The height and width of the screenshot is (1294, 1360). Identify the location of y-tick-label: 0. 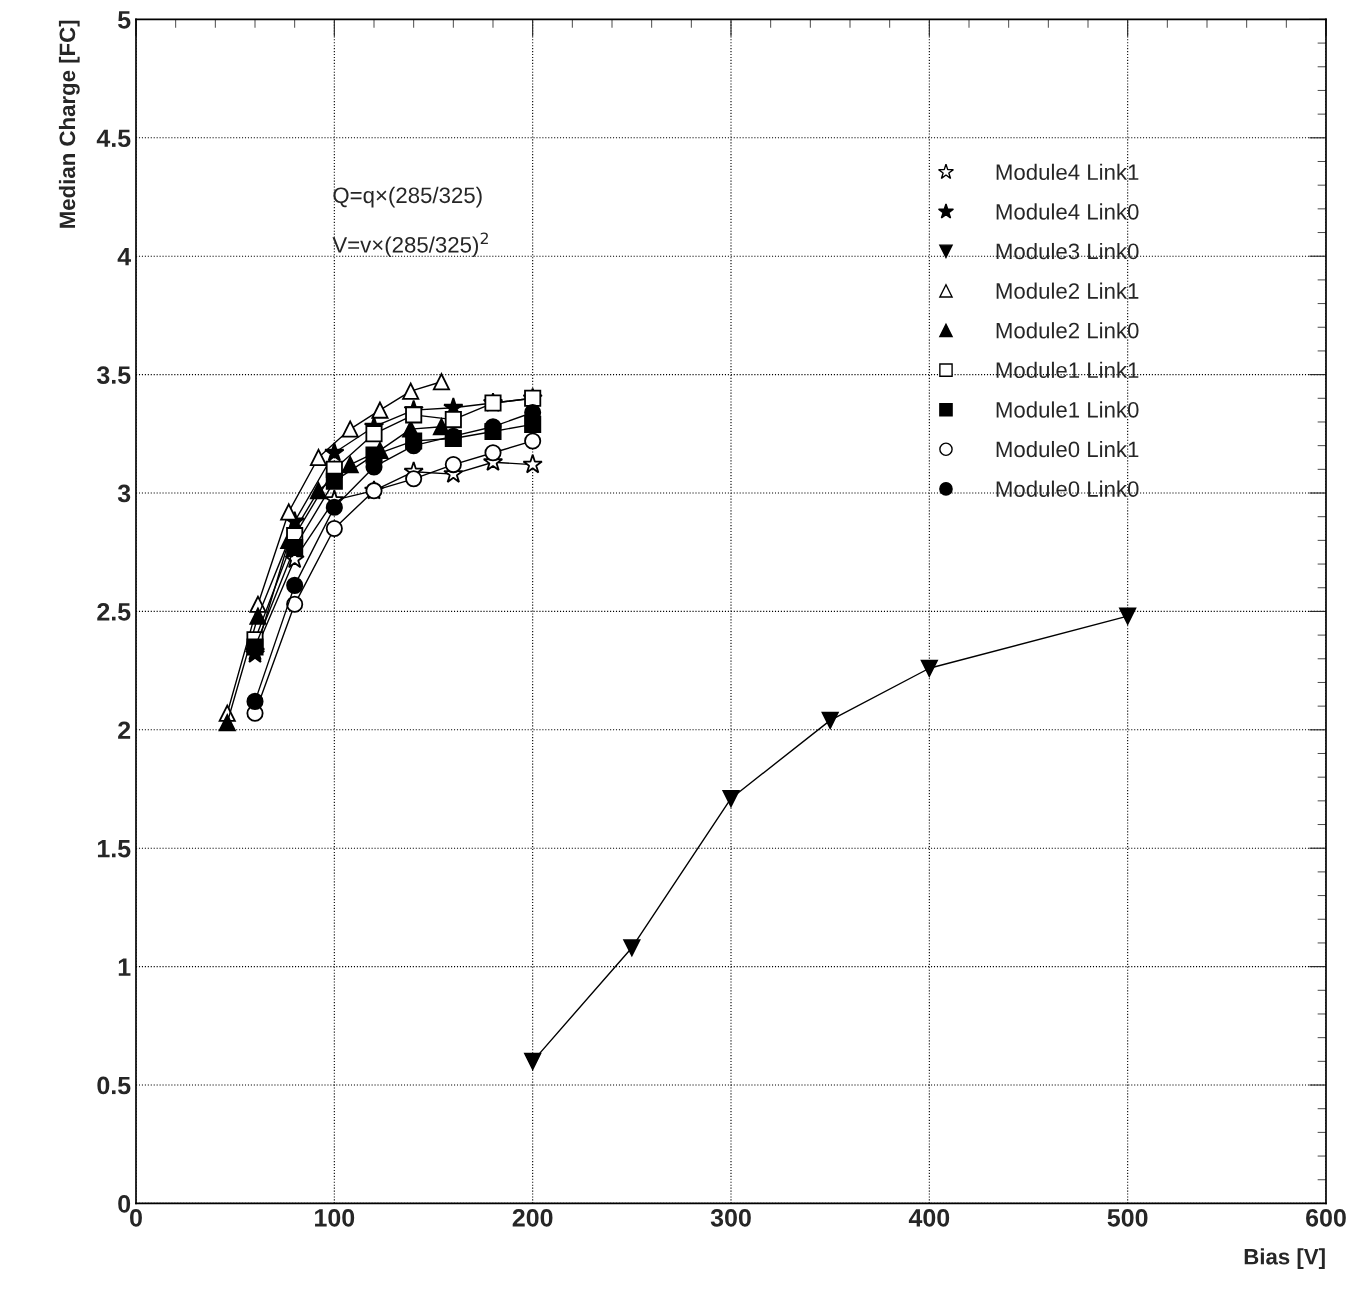
(124, 1204).